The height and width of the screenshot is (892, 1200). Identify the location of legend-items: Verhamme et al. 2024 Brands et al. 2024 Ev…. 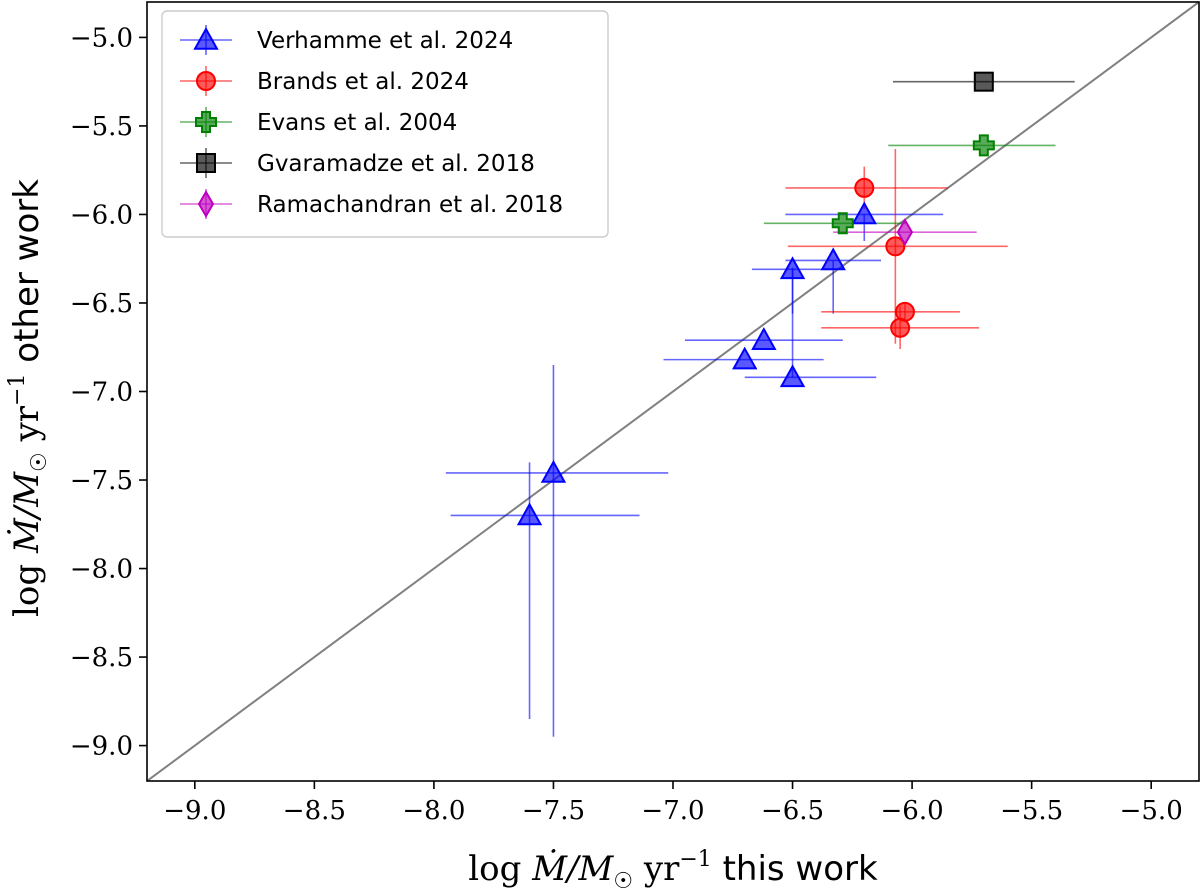
(371, 122).